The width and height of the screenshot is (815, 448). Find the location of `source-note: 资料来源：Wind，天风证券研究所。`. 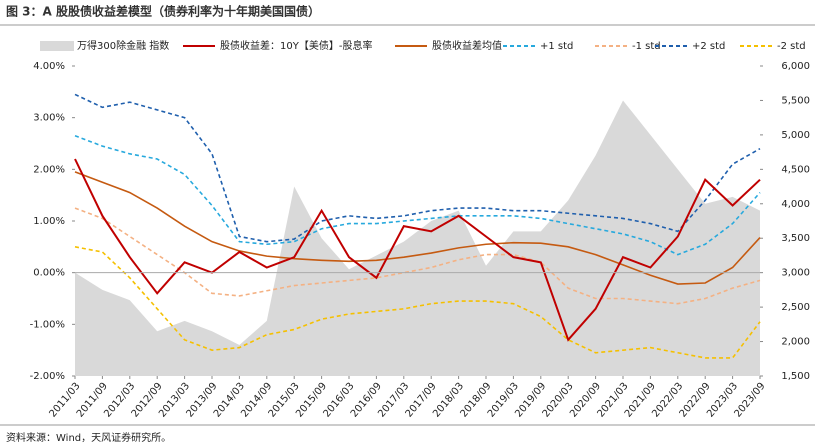

source-note: 资料来源：Wind，天风证券研究所。 is located at coordinates (88, 437).